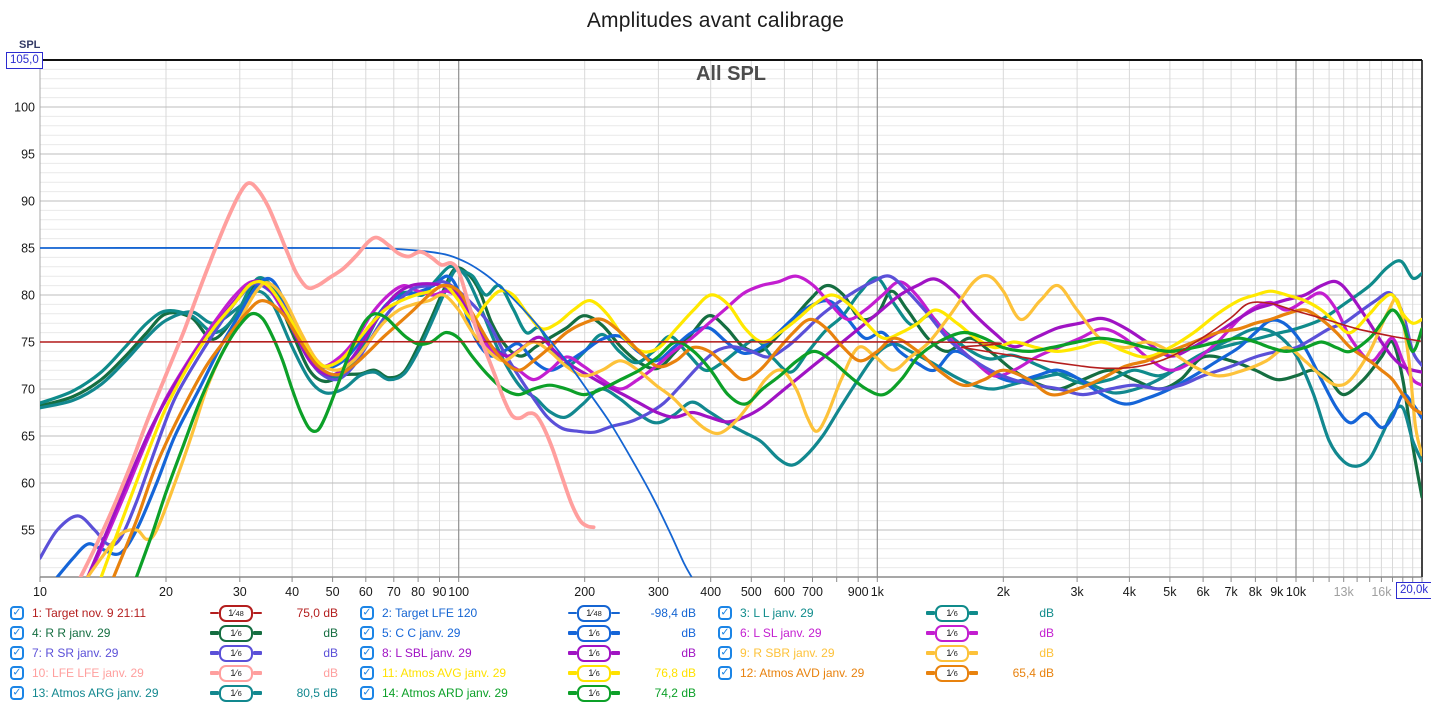 This screenshot has width=1431, height=709. What do you see at coordinates (1077, 592) in the screenshot?
I see `x-tick-label: 3k` at bounding box center [1077, 592].